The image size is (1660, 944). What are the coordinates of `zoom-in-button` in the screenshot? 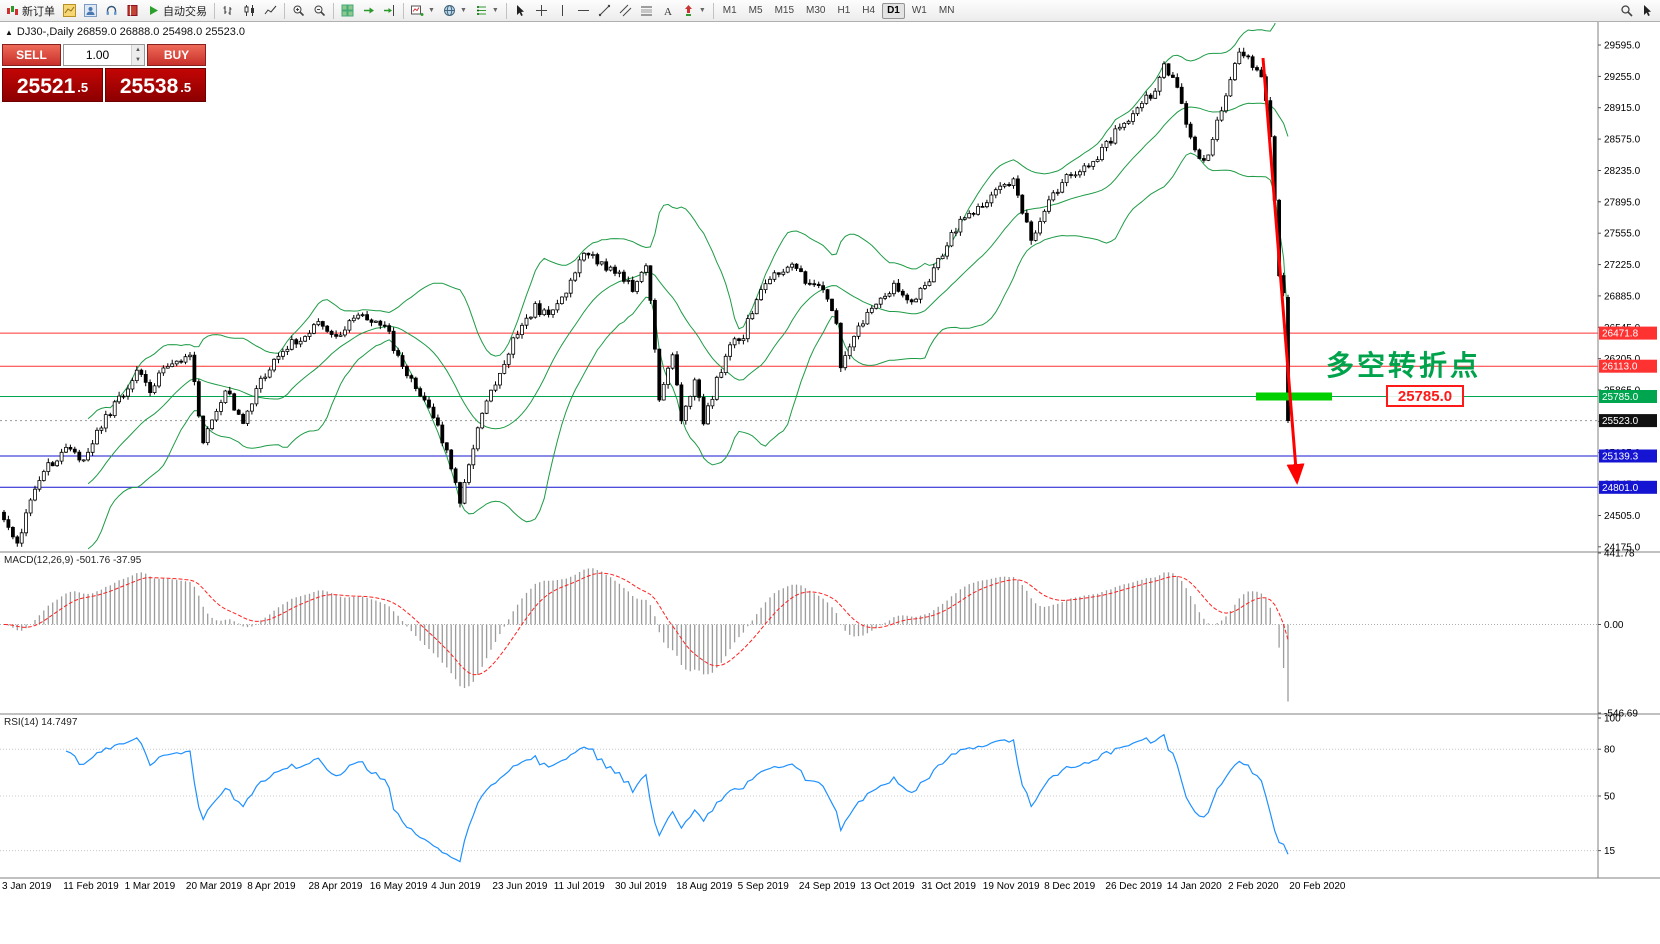 It's located at (298, 11).